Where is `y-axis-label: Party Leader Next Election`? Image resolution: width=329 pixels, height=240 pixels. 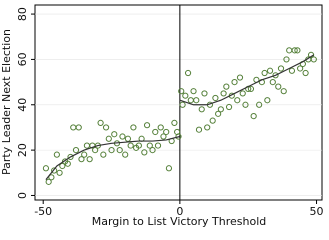
y-axis-label: Party Leader Next Election is located at coordinates (6, 102).